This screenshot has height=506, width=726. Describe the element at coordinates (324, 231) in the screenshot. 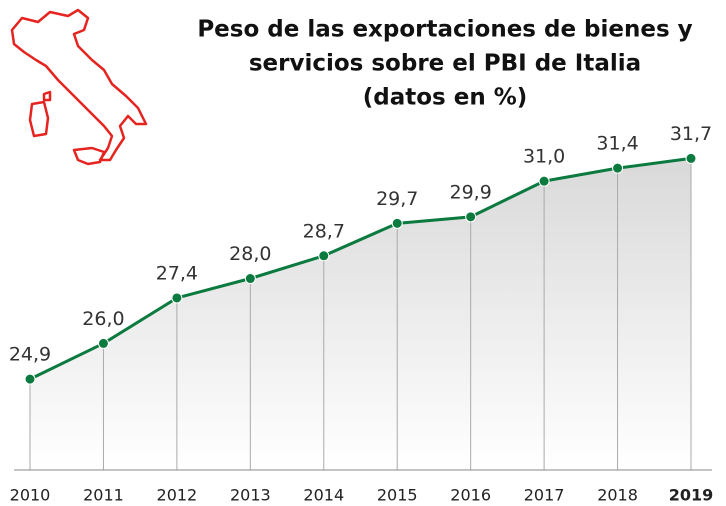

I see `value-label: 28,7` at that location.